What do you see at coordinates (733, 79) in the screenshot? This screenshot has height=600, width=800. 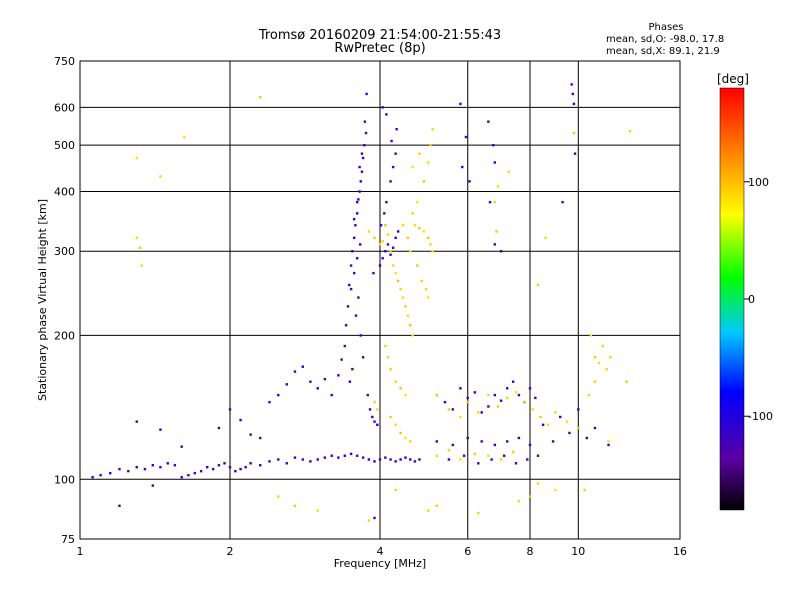 I see `colorbar-unit-label: [deg]` at bounding box center [733, 79].